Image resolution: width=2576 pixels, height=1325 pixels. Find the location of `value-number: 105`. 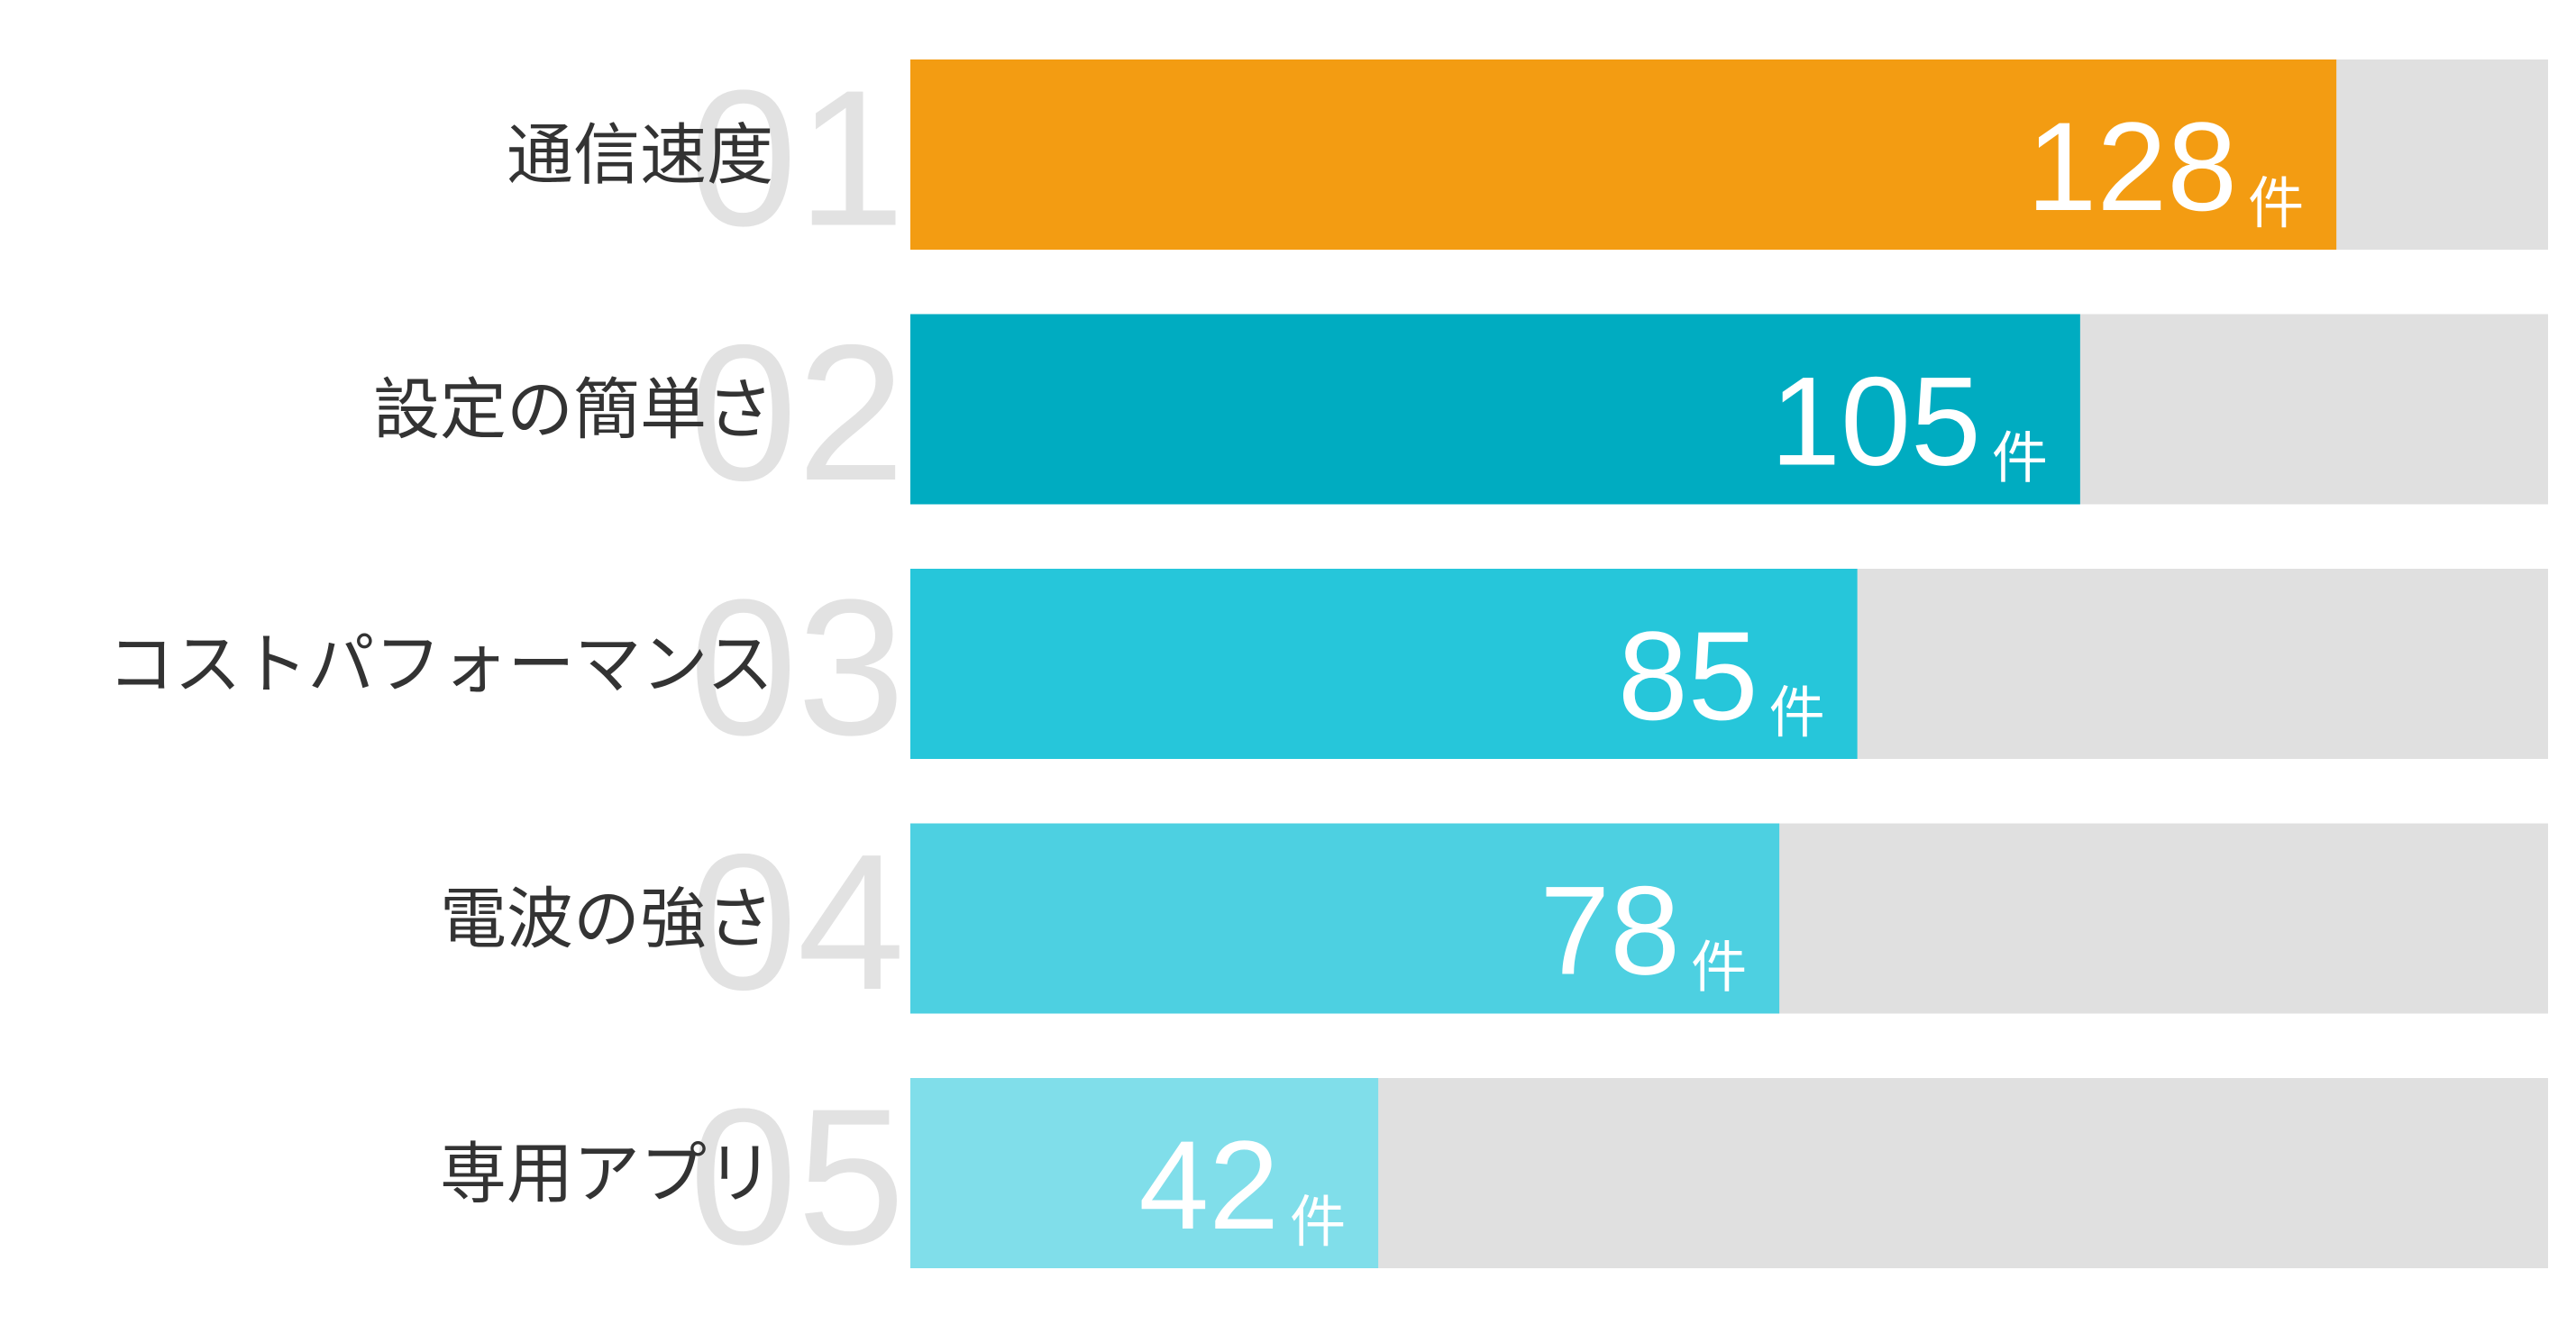

value-number: 105 is located at coordinates (1876, 421).